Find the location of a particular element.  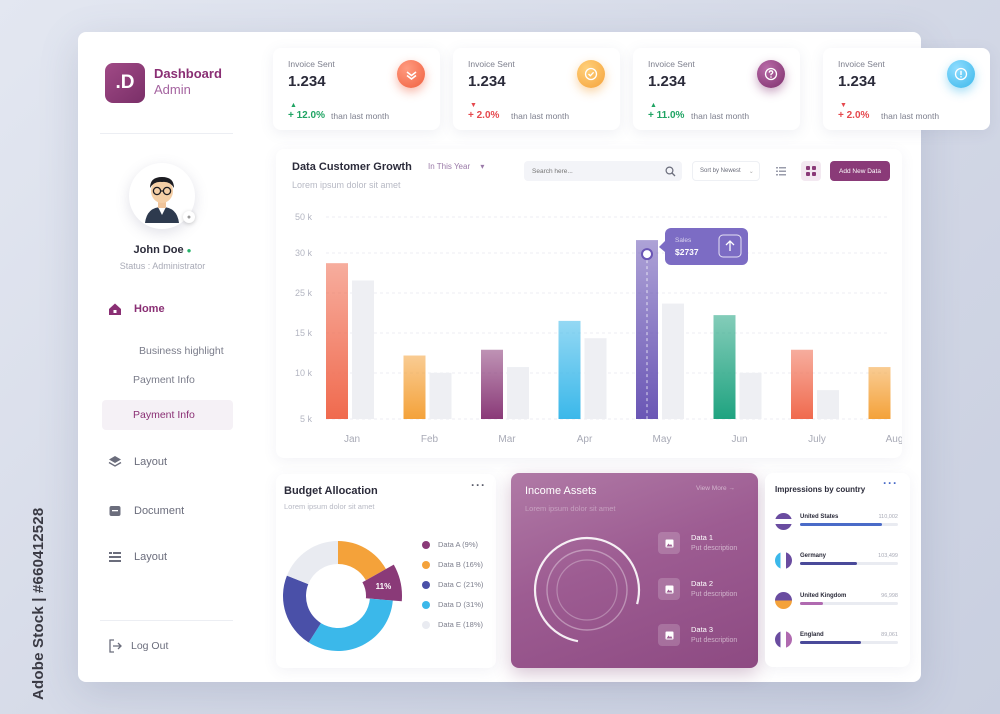

trend-down-icon: ▼ is located at coordinates (843, 105).